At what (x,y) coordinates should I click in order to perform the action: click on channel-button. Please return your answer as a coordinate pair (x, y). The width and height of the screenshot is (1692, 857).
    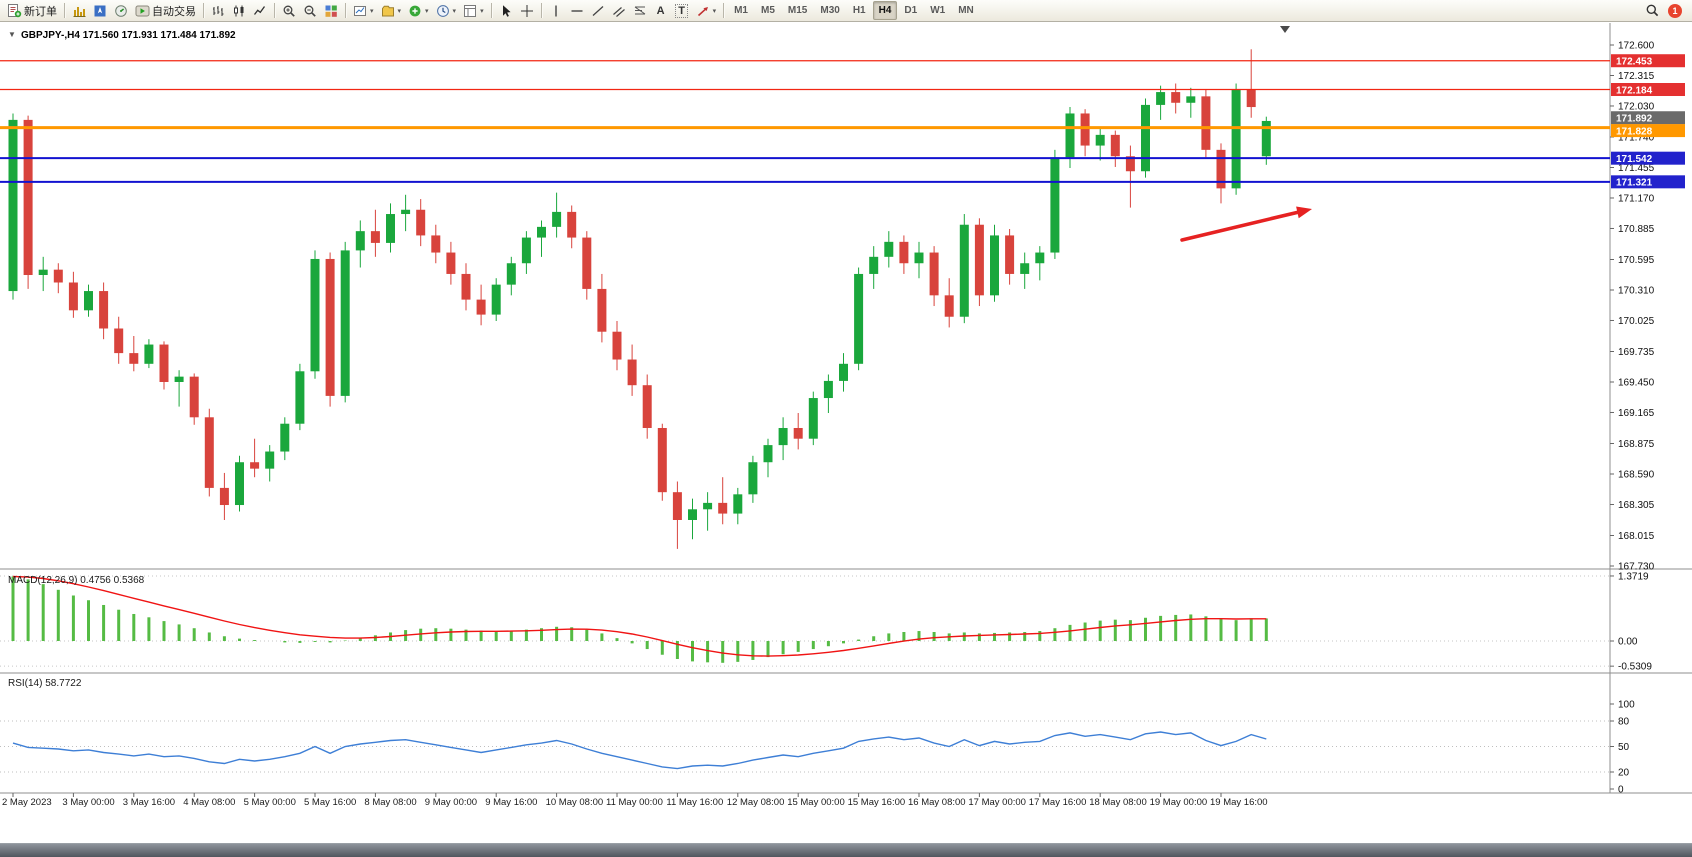
    Looking at the image, I should click on (619, 10).